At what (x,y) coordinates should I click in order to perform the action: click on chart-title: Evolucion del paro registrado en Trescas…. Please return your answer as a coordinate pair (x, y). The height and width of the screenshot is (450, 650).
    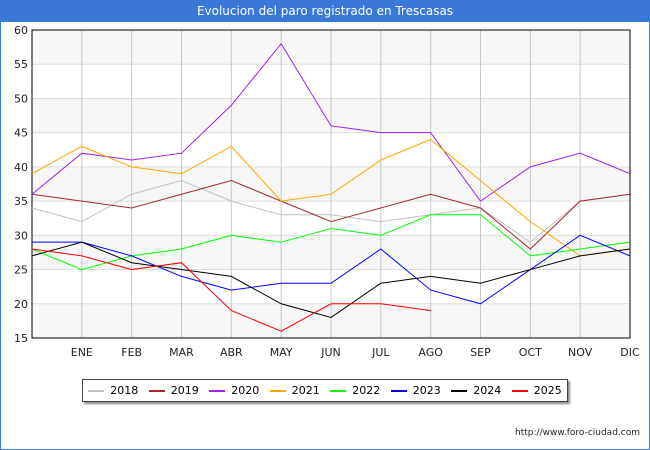
    Looking at the image, I should click on (325, 11).